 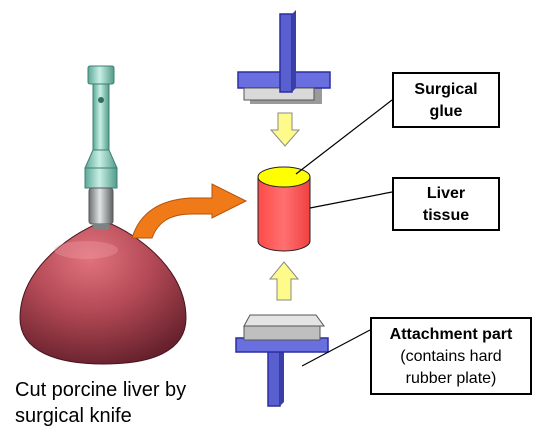 I want to click on down-arrow-icon, so click(x=285, y=129).